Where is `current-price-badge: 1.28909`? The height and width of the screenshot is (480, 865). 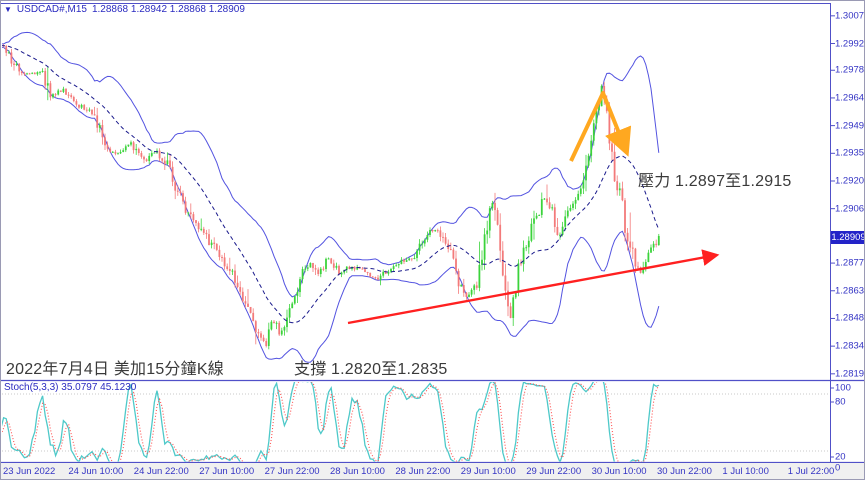
current-price-badge: 1.28909 is located at coordinates (848, 237).